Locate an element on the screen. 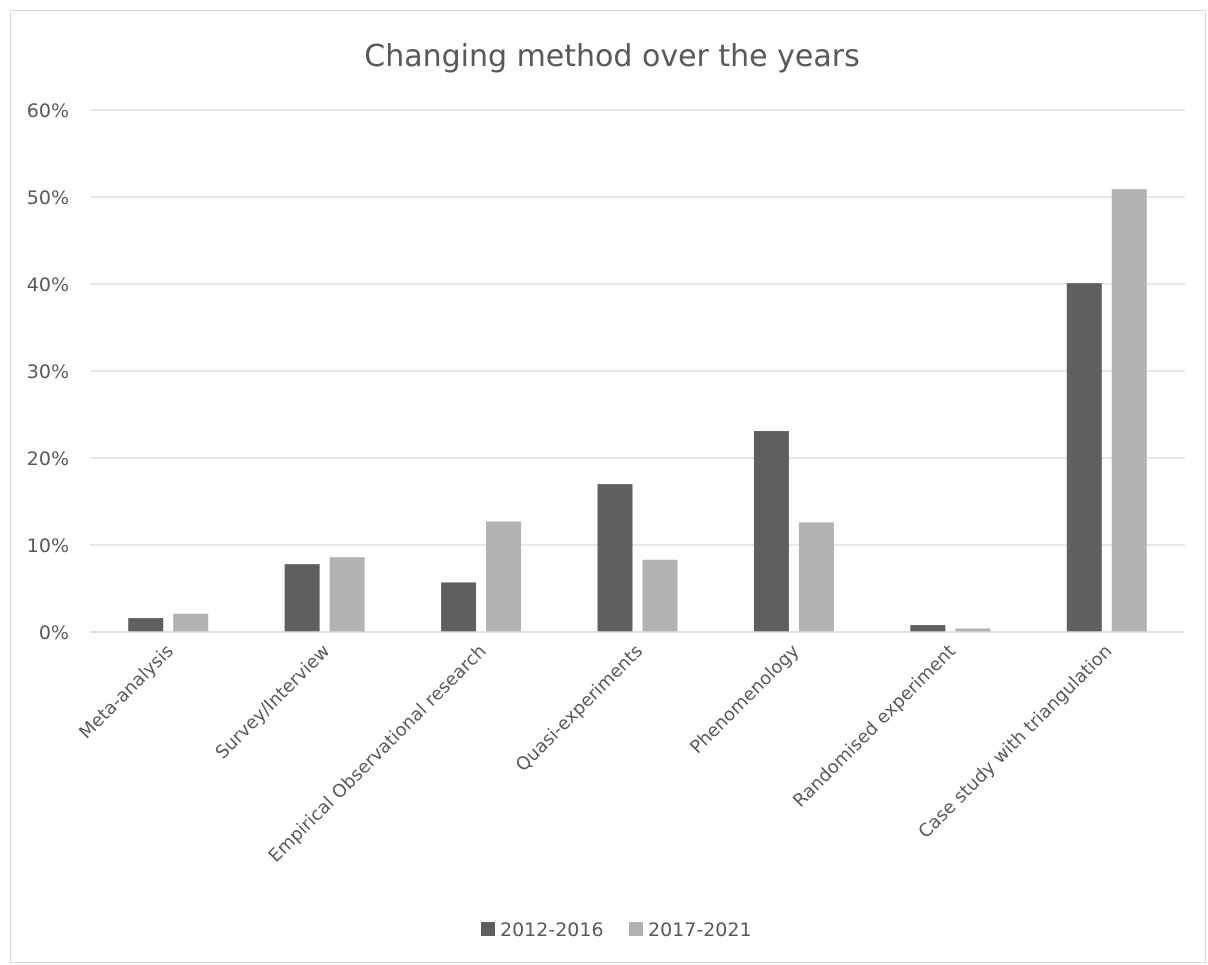 Image resolution: width=1208 pixels, height=965 pixels. y-tick-label: 0% is located at coordinates (54, 633).